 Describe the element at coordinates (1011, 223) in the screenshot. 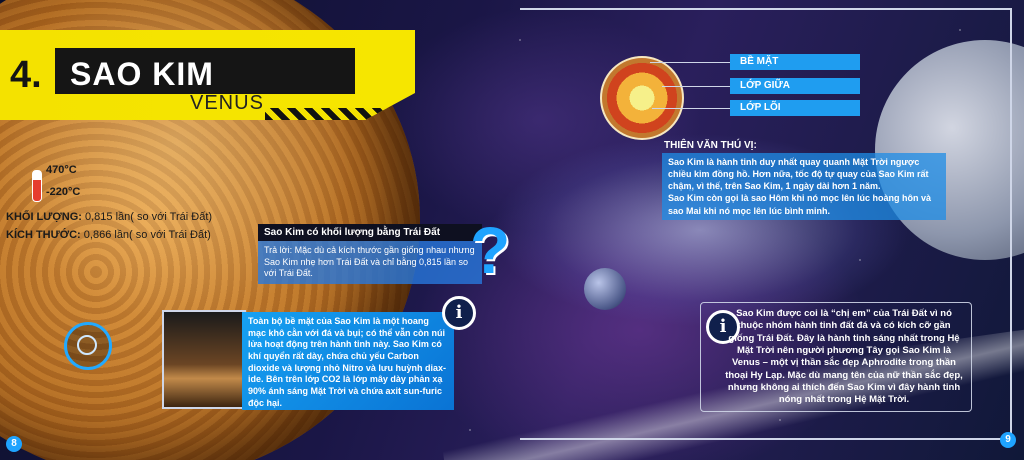

I see `frame-right-line` at that location.